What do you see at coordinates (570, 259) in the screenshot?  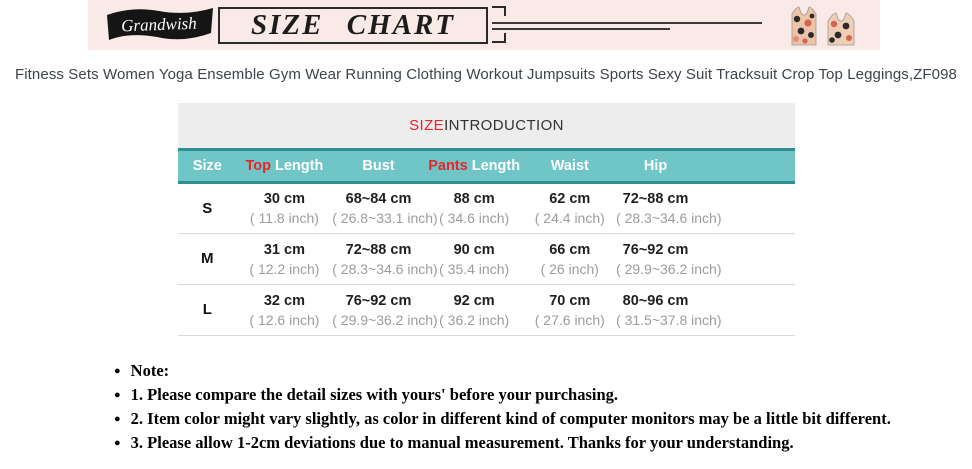 I see `waist-value: 66 cm( 26 inch)` at bounding box center [570, 259].